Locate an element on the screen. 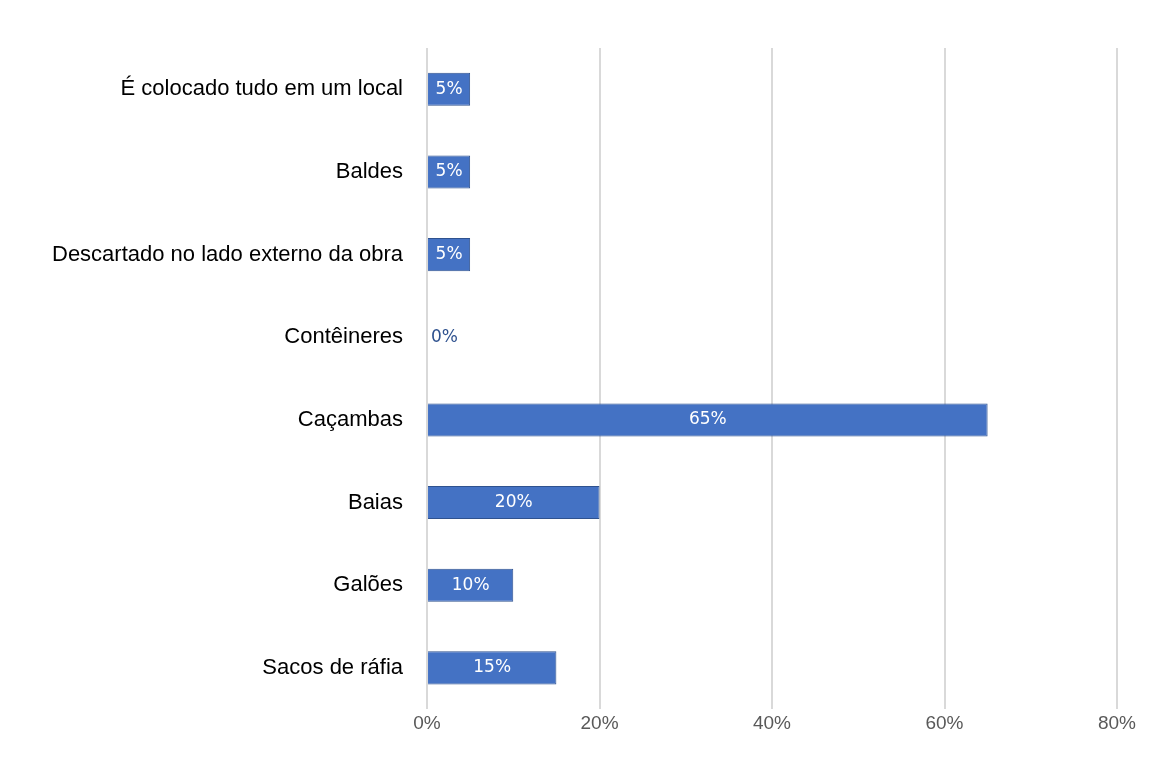 This screenshot has width=1165, height=766. x-tick-label: 20% is located at coordinates (599, 722).